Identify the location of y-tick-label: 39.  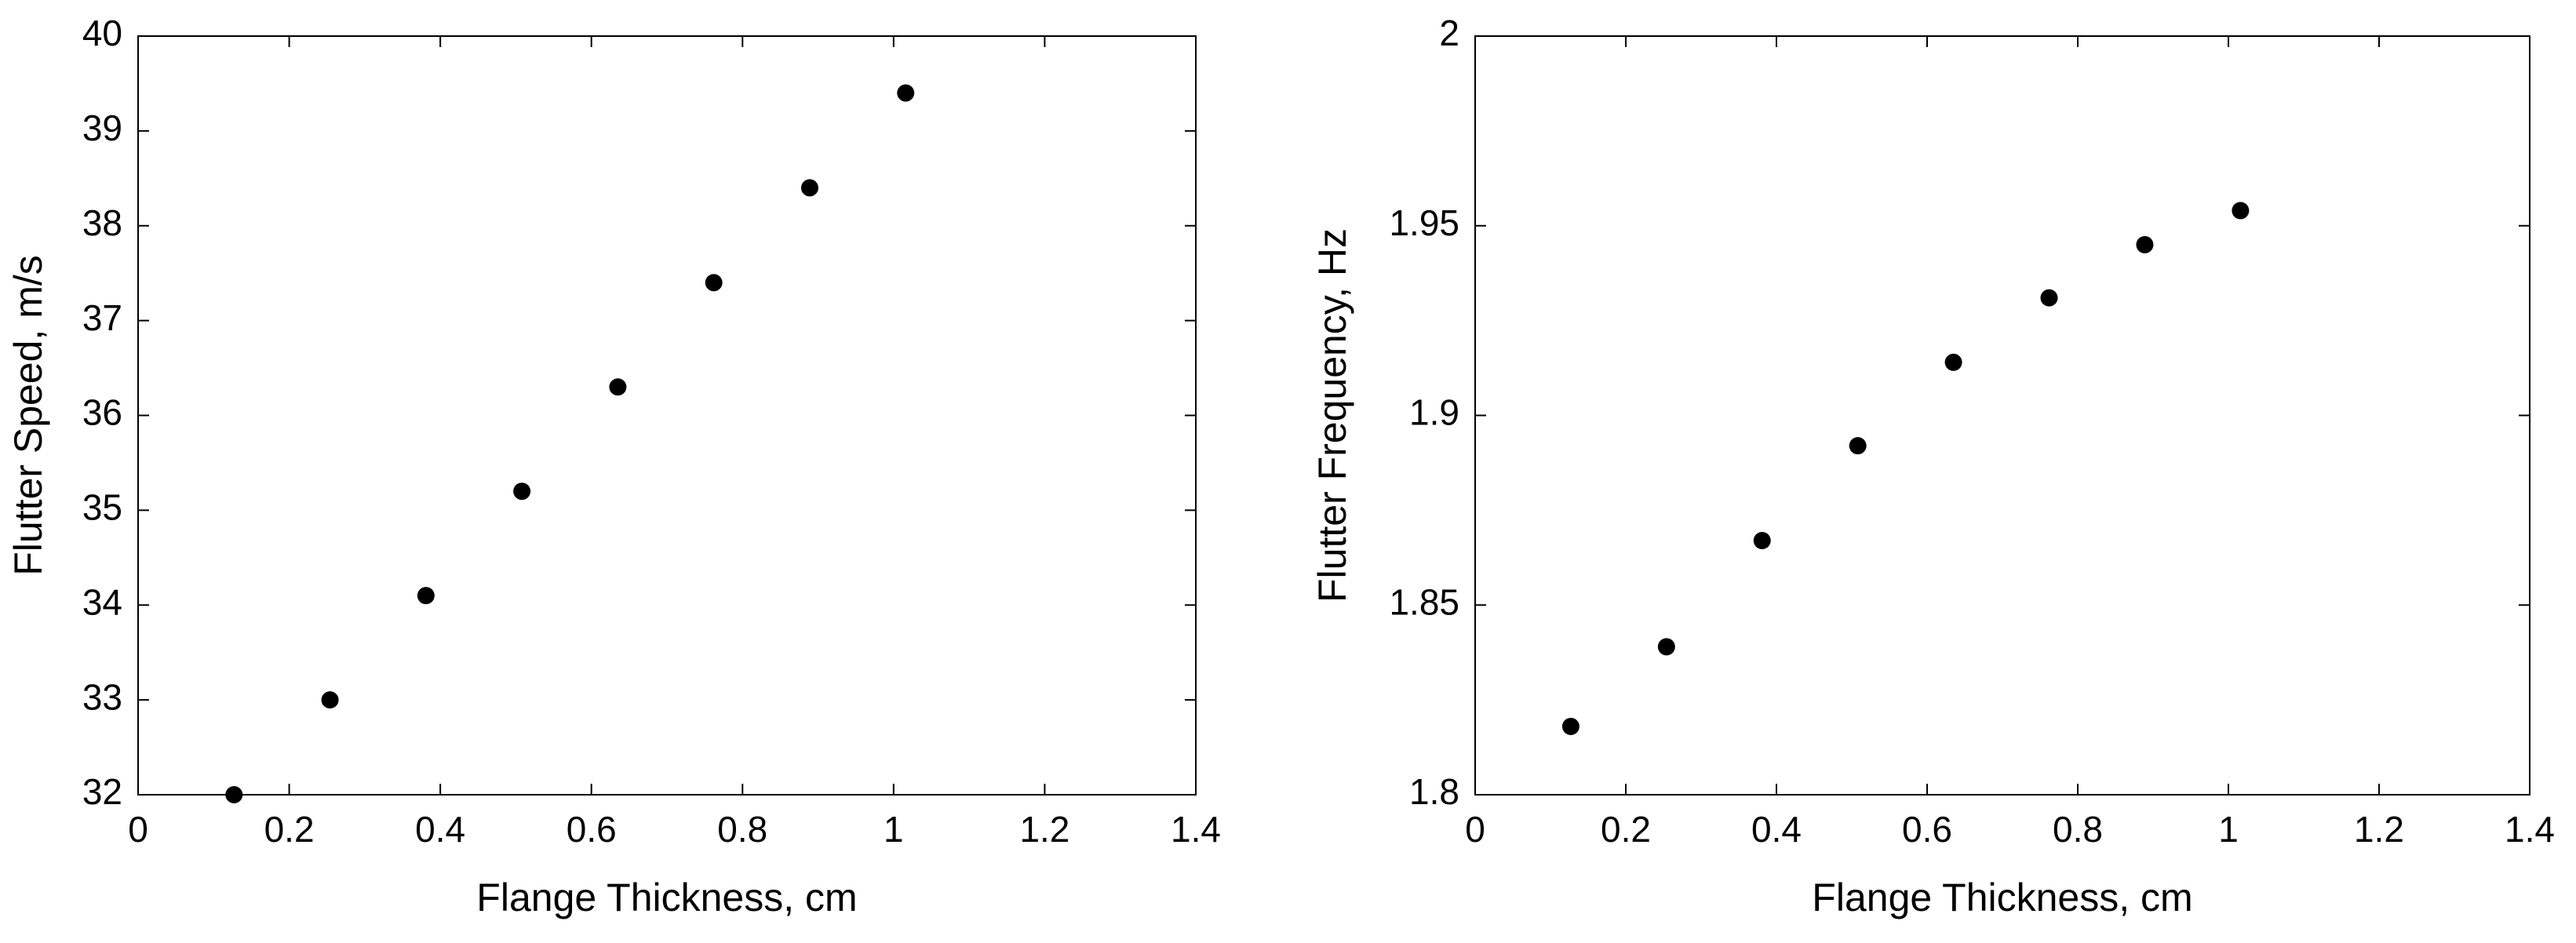
(102, 127).